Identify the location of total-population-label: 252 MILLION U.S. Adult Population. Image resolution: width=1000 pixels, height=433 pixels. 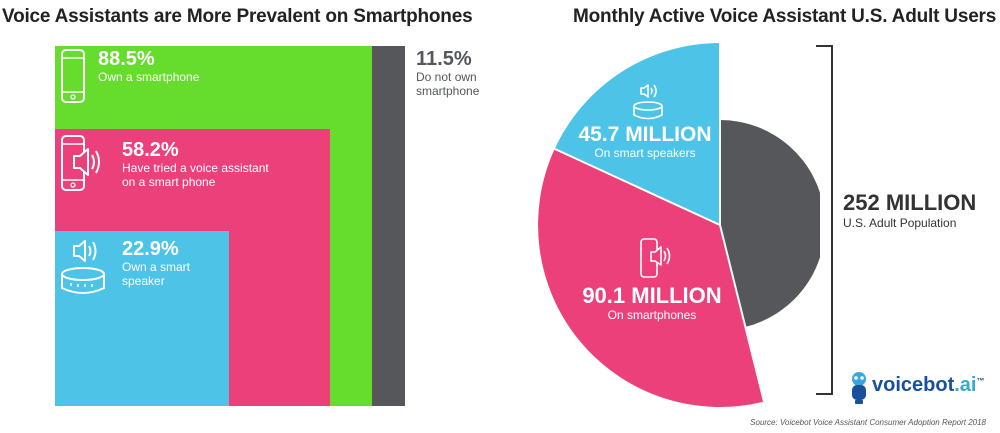
(909, 210).